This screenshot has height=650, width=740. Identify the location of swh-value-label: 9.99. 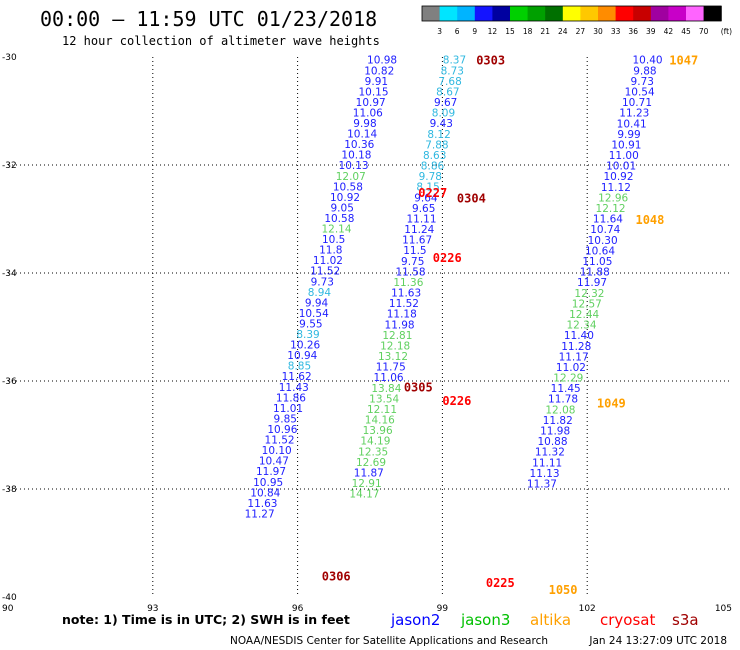
(628, 135).